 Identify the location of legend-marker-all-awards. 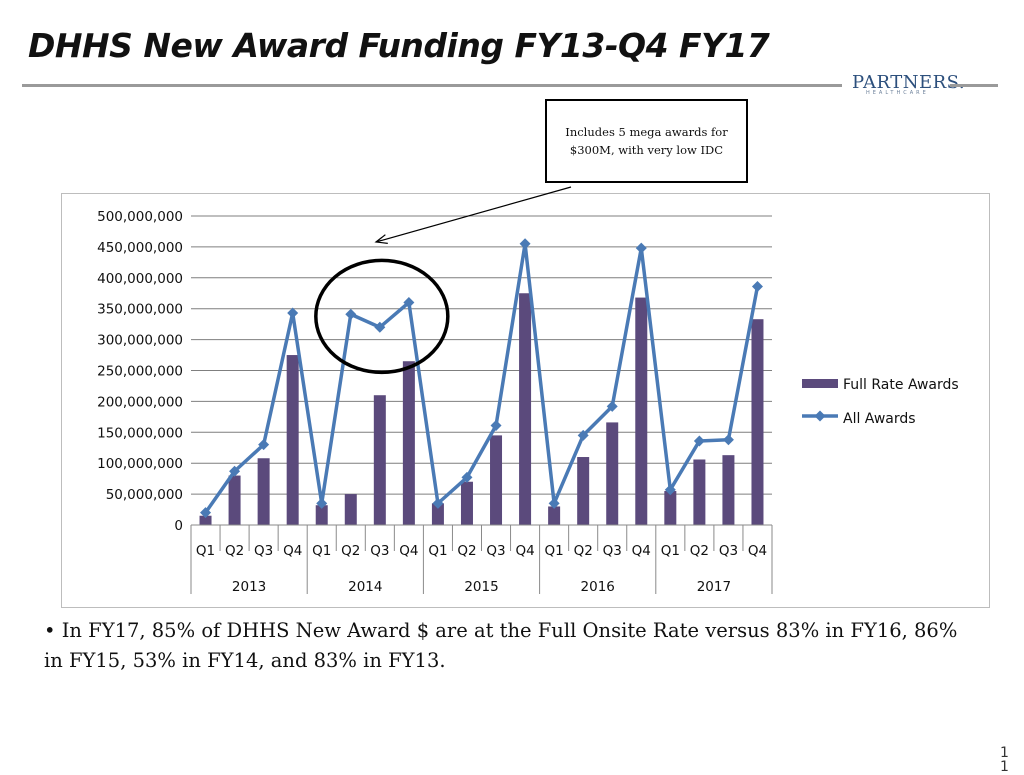
(820, 416).